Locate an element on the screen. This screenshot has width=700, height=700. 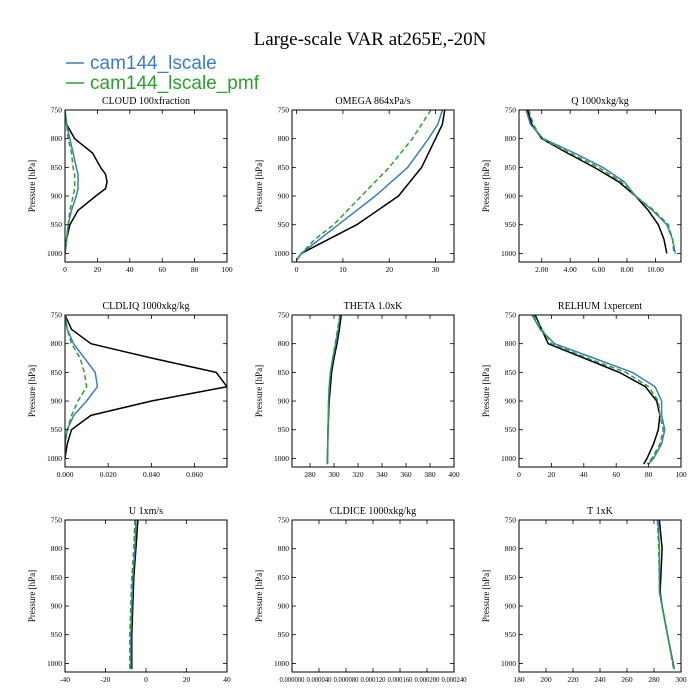
x-tick-label: 0.000200 is located at coordinates (427, 679).